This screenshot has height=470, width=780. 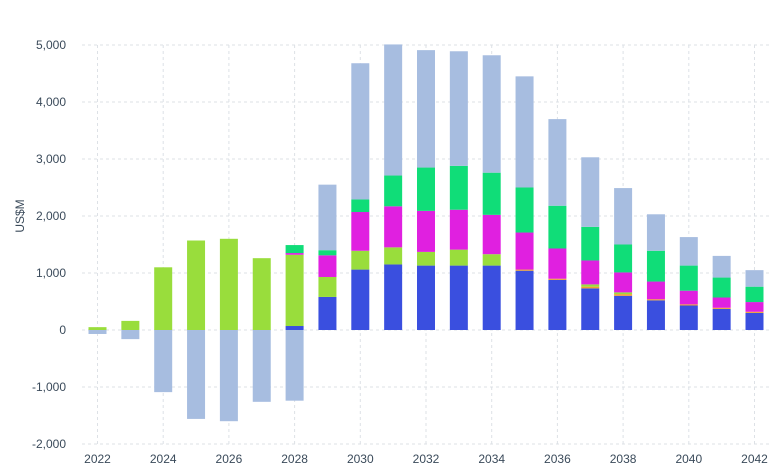 I want to click on x-tick-label: 2022, so click(x=97, y=459).